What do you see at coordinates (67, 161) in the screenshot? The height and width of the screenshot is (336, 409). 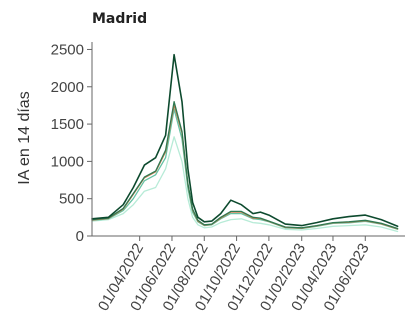 I see `y-tick-label: 1000` at bounding box center [67, 161].